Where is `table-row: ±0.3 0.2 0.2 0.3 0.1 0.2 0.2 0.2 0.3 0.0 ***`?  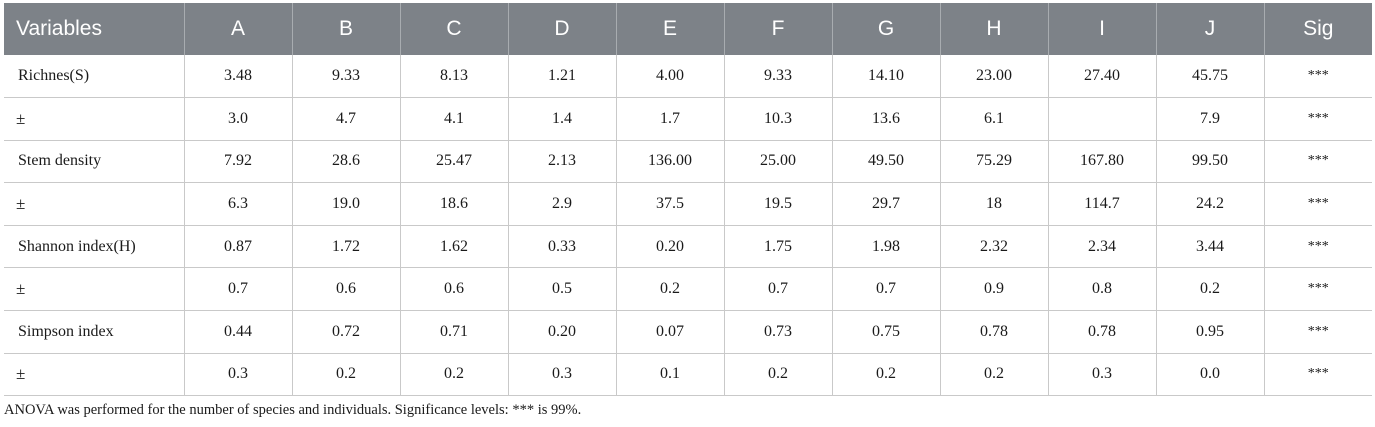
table-row: ±0.3 0.2 0.2 0.3 0.1 0.2 0.2 0.2 0.3 0.0 *** is located at coordinates (688, 375).